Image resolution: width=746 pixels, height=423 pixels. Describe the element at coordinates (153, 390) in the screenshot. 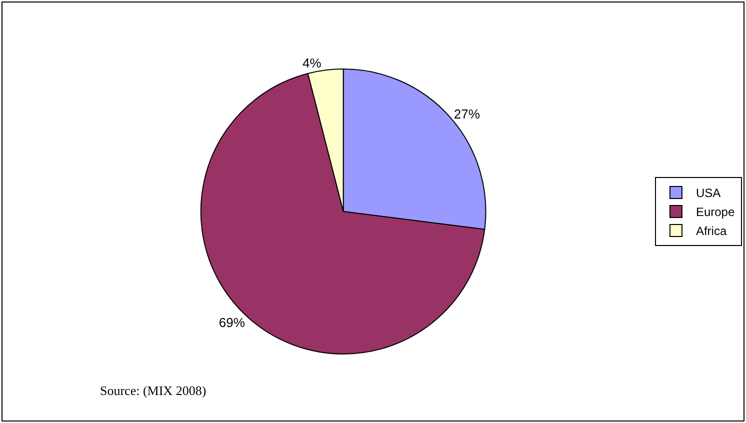

I see `source-note: Source: (MIX 2008)` at that location.